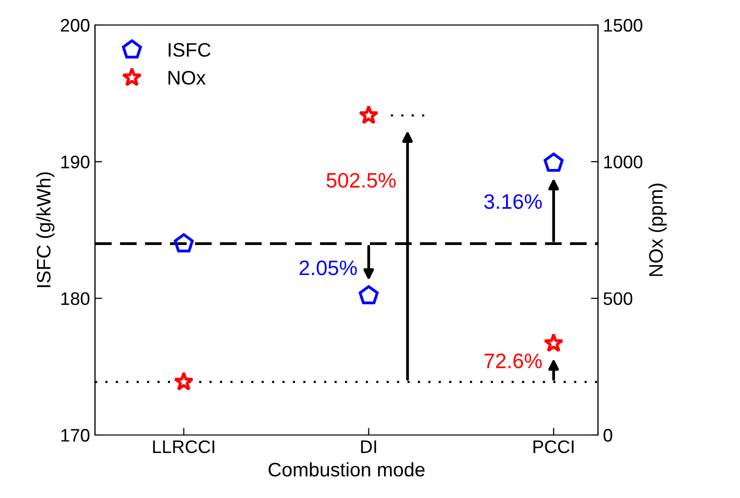 Image resolution: width=740 pixels, height=498 pixels. Describe the element at coordinates (328, 268) in the screenshot. I see `annotation: 2.05%` at that location.